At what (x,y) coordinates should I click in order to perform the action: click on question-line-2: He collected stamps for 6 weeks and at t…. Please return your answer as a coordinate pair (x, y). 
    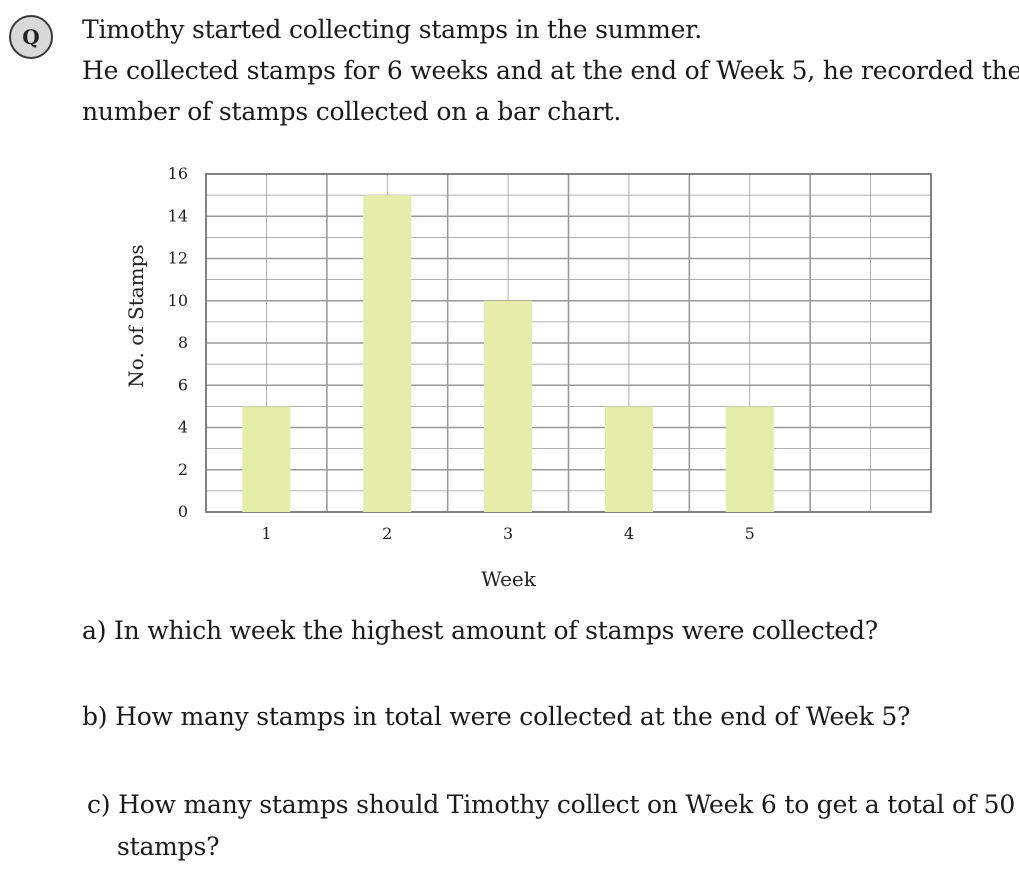
    Looking at the image, I should click on (550, 70).